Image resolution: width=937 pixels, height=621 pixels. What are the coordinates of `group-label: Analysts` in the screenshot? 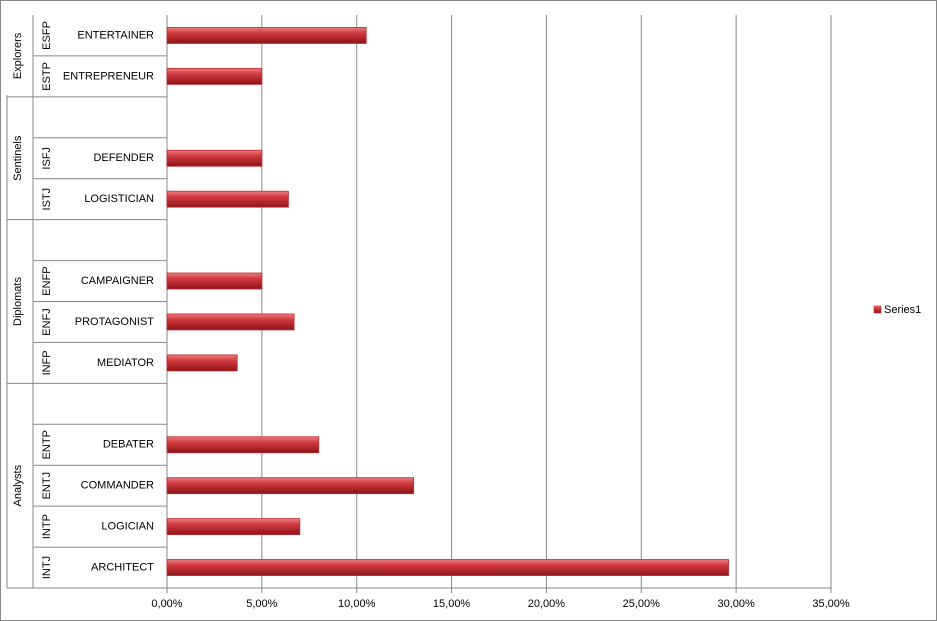 It's located at (18, 485).